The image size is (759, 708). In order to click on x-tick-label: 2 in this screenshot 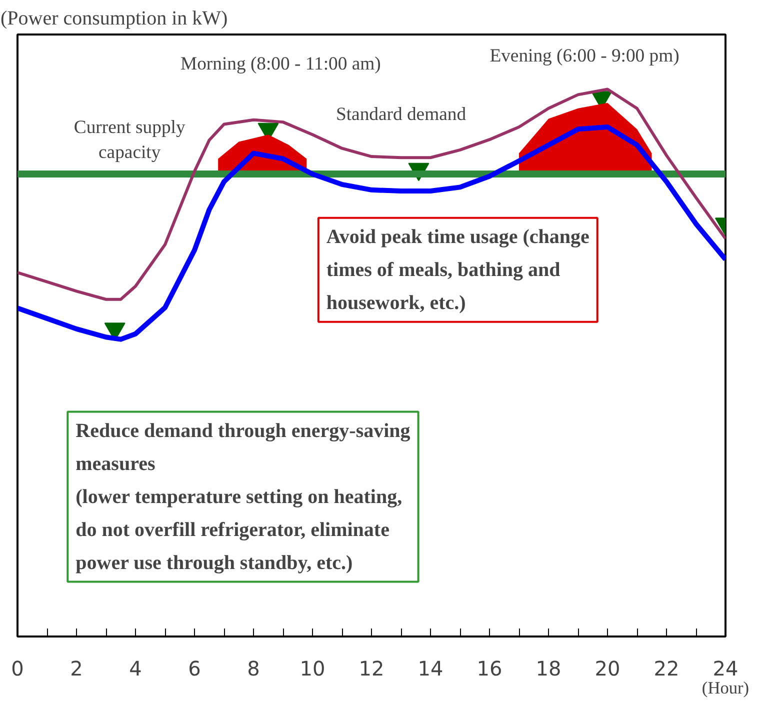, I will do `click(76, 668)`.